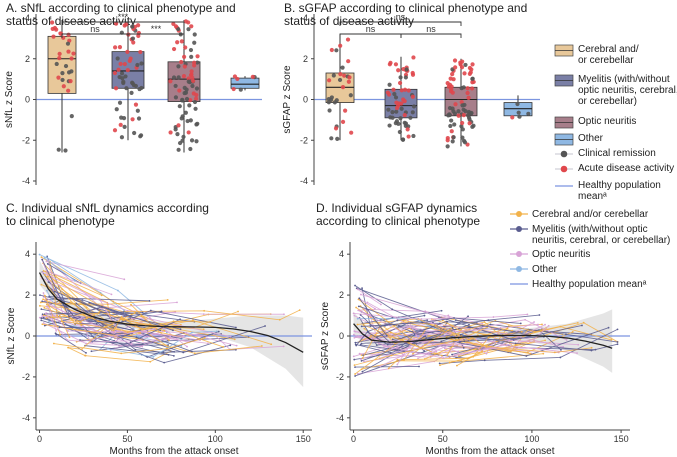 The width and height of the screenshot is (677, 457). Describe the element at coordinates (123, 17) in the screenshot. I see `significance-label: ***` at that location.